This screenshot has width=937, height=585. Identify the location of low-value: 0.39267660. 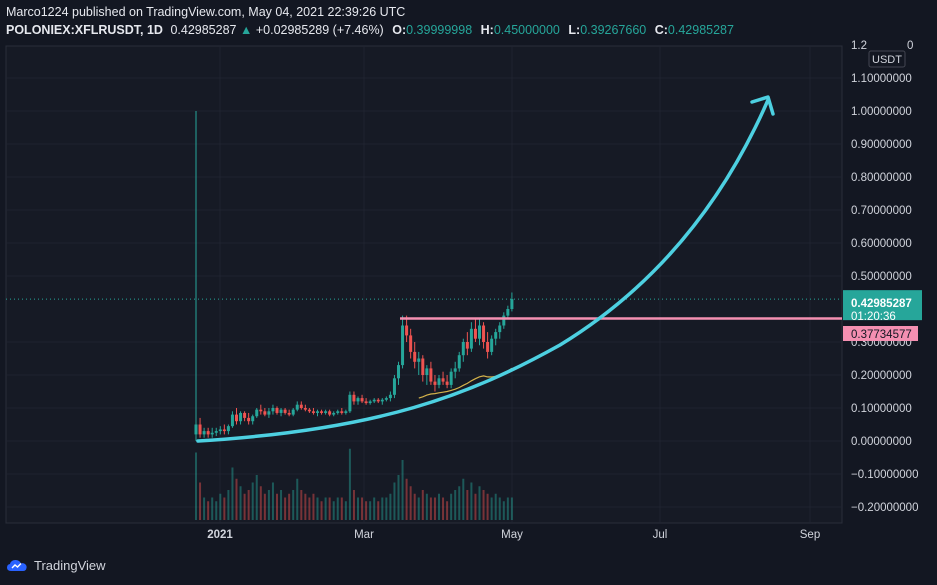
(613, 30).